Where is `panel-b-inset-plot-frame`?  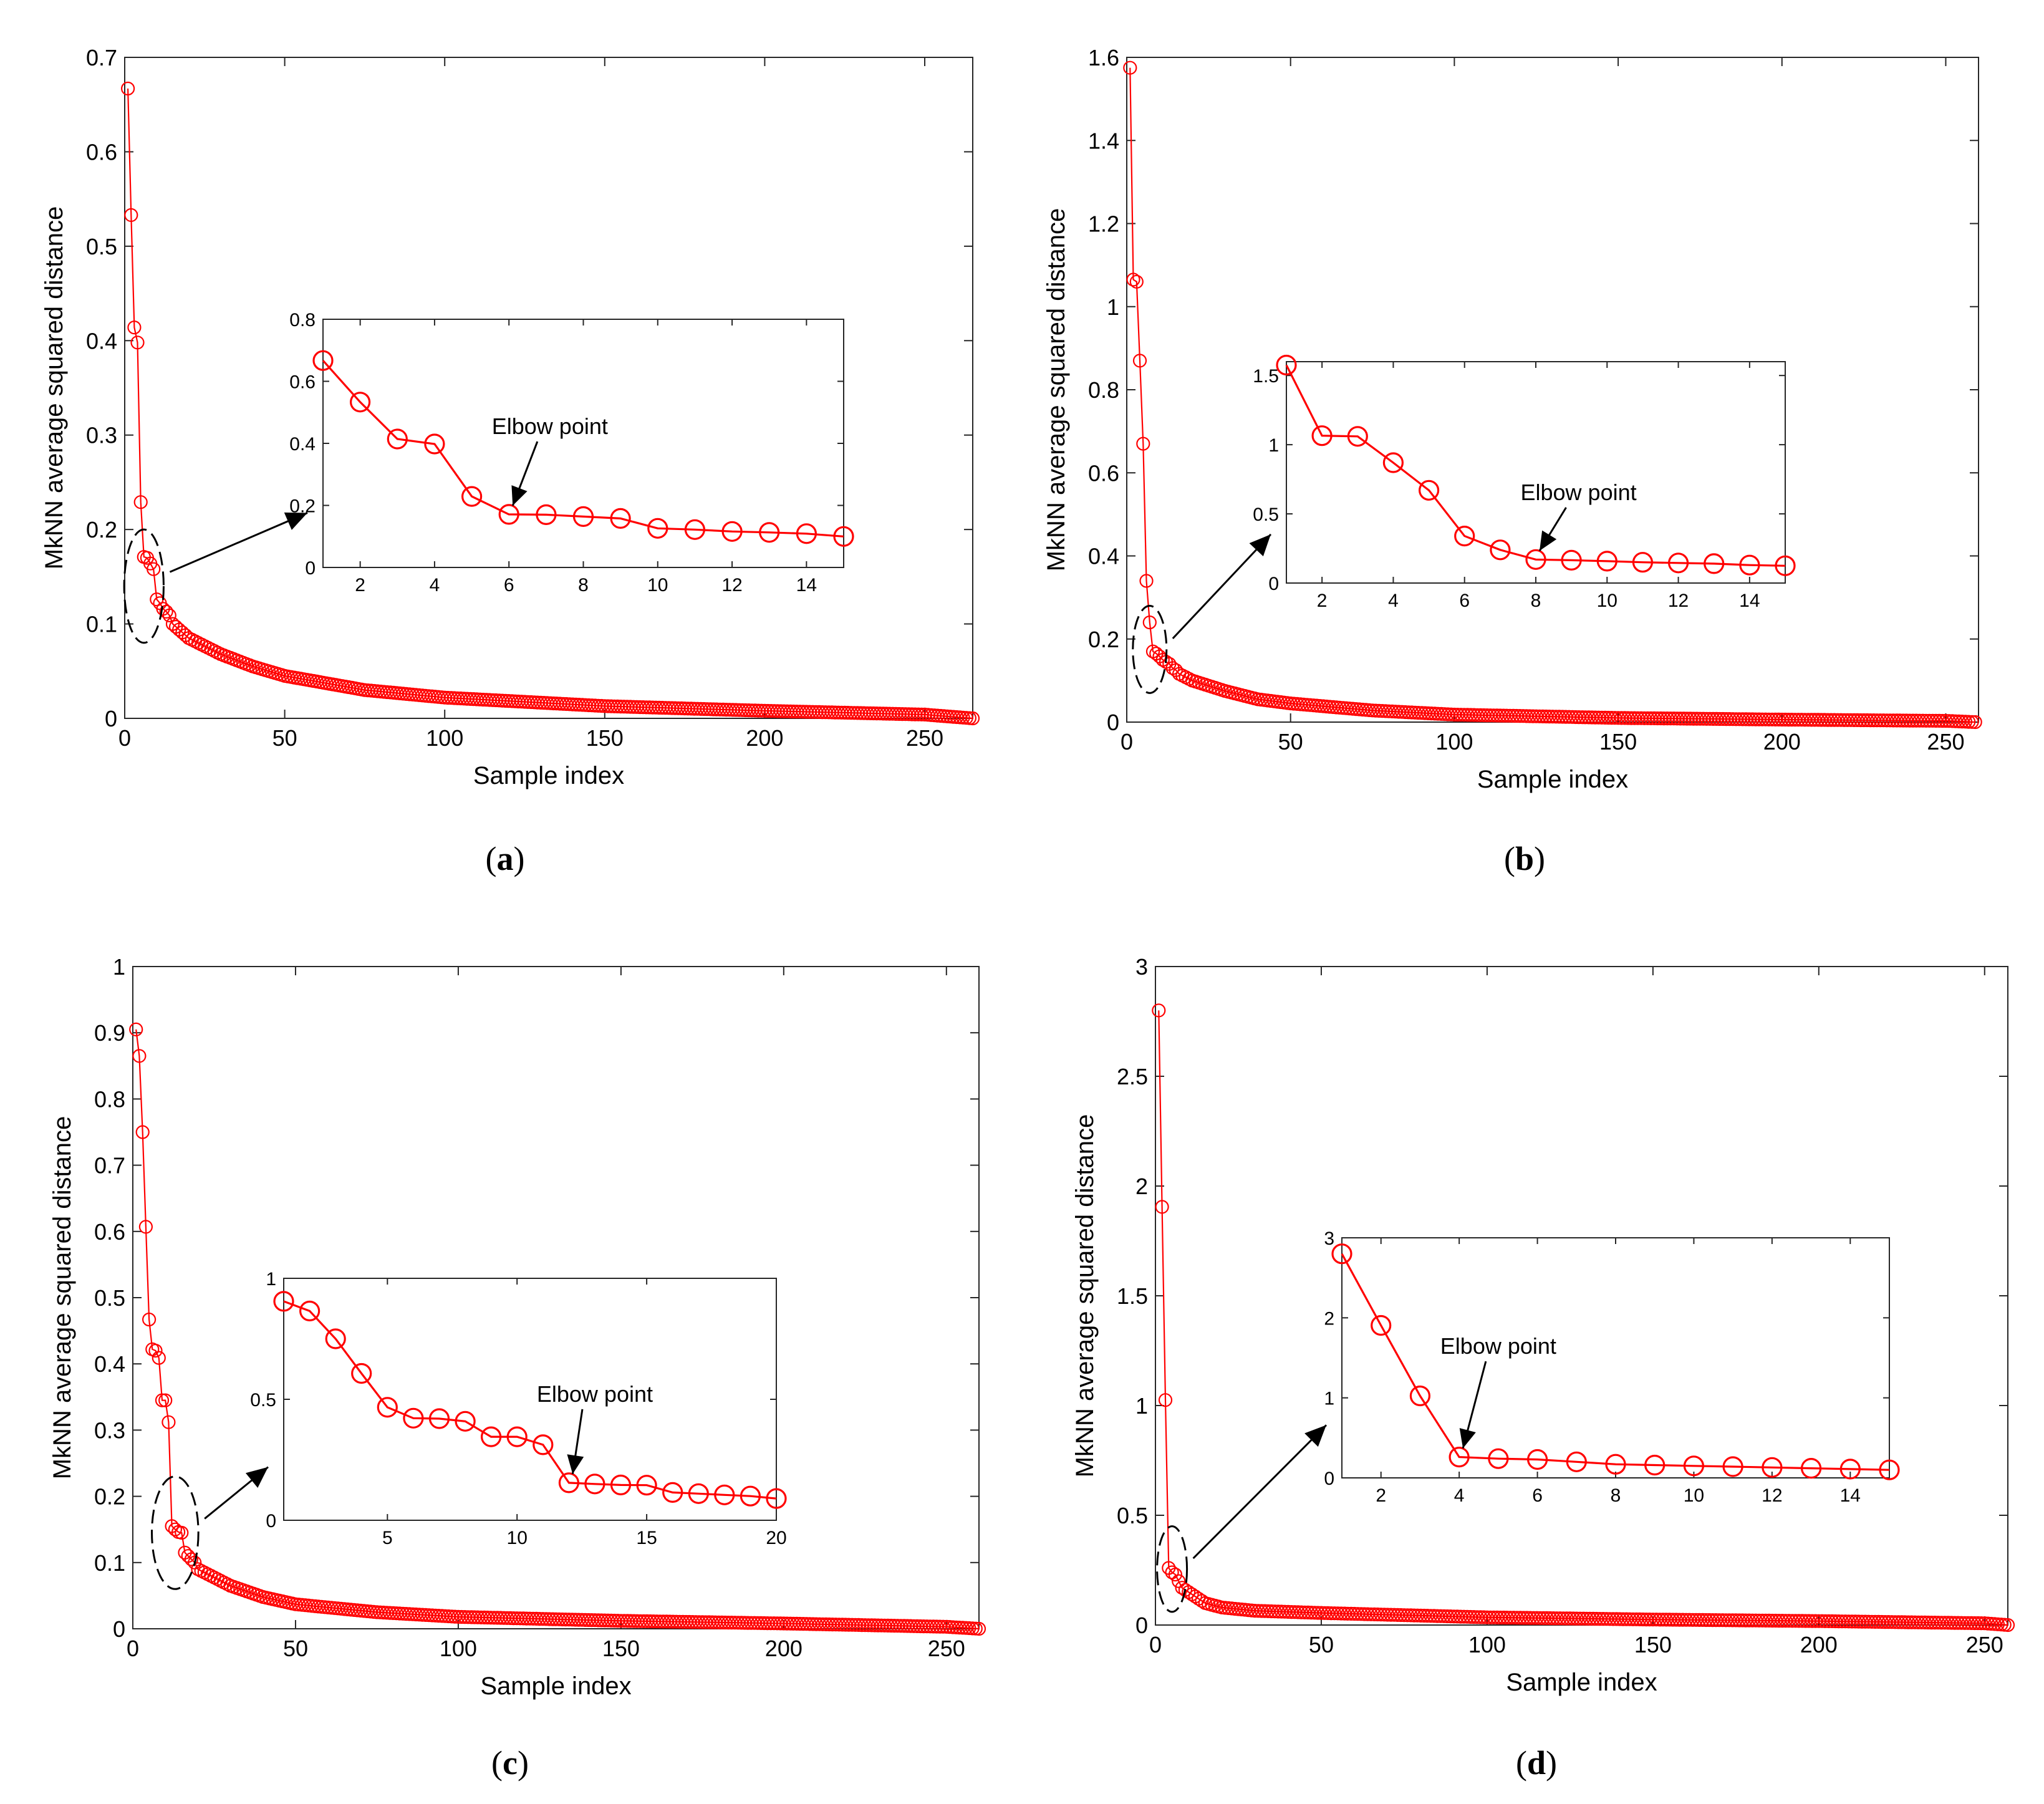 panel-b-inset-plot-frame is located at coordinates (1536, 472).